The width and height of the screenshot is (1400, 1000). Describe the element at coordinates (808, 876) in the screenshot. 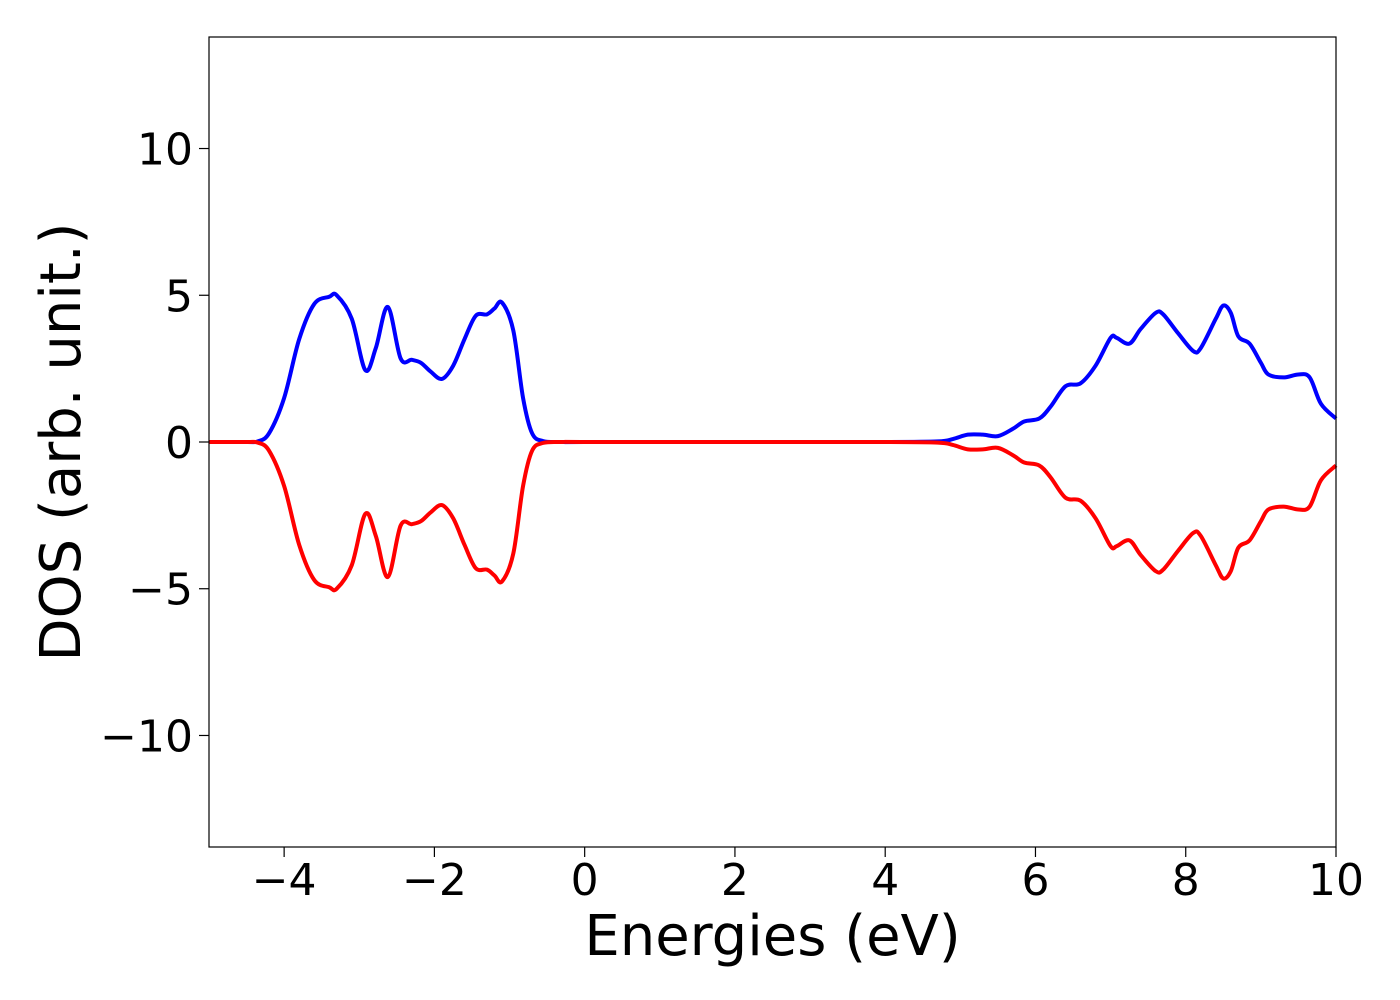

I see `x-axis-ticks: −4 −2 0 2 4 6 8 10` at that location.